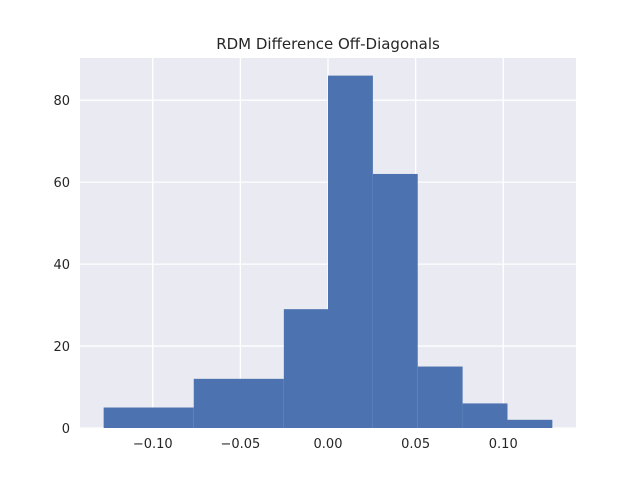  I want to click on x-tick-label: 0.00, so click(328, 444).